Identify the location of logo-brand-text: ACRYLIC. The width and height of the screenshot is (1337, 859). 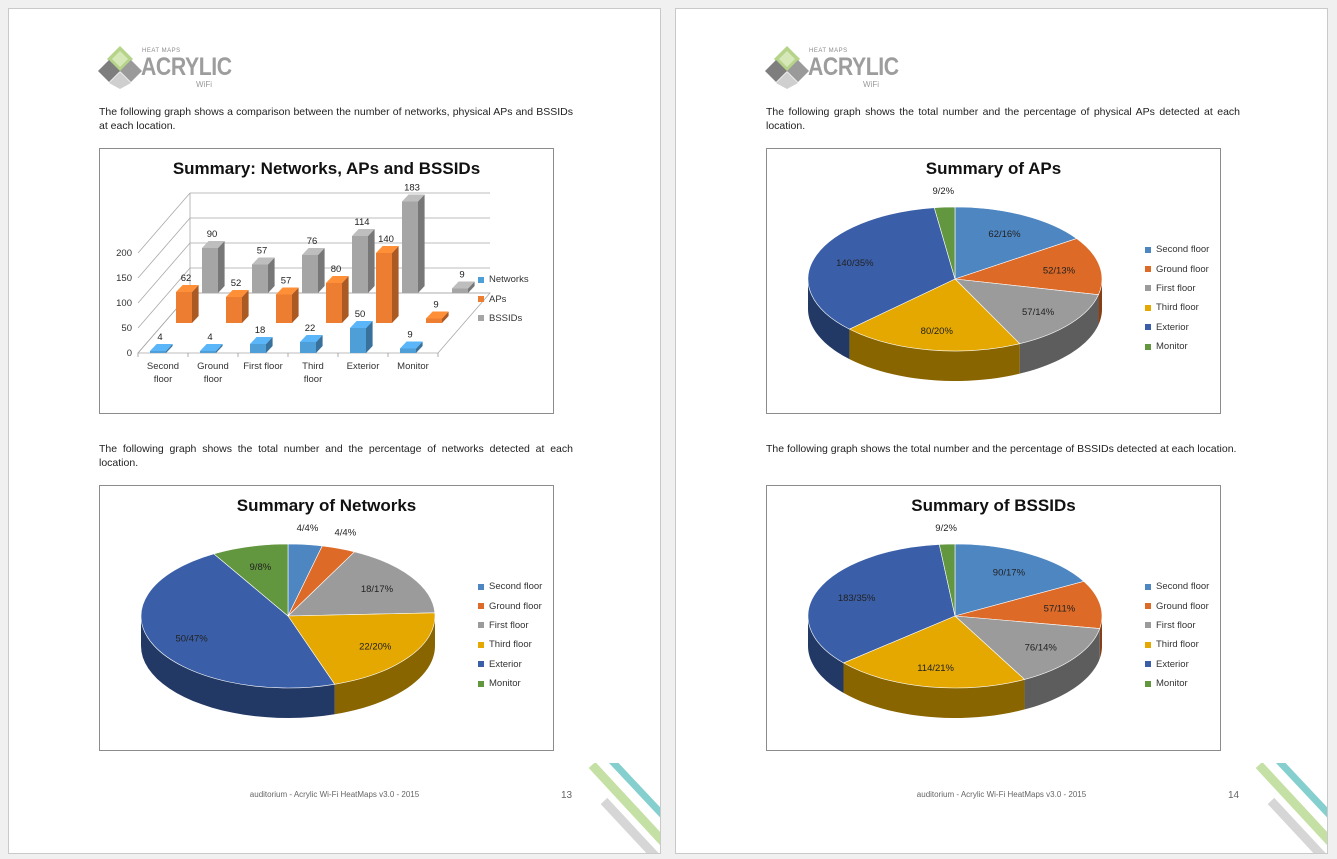
(186, 67).